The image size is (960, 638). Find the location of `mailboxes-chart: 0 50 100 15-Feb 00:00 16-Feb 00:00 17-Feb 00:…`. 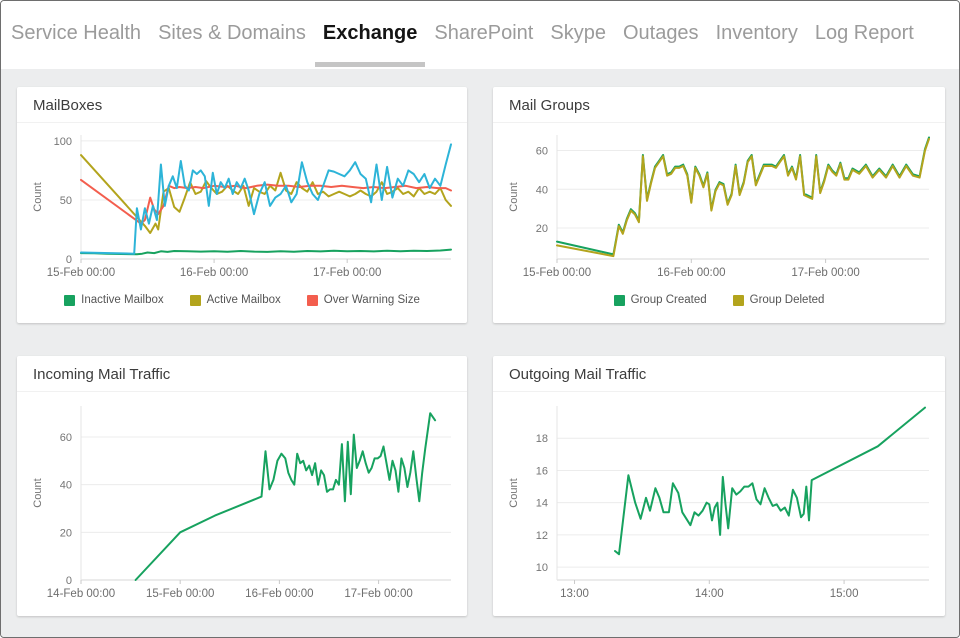

mailboxes-chart: 0 50 100 15-Feb 00:00 16-Feb 00:00 17-Feb 00:… is located at coordinates (242, 206).